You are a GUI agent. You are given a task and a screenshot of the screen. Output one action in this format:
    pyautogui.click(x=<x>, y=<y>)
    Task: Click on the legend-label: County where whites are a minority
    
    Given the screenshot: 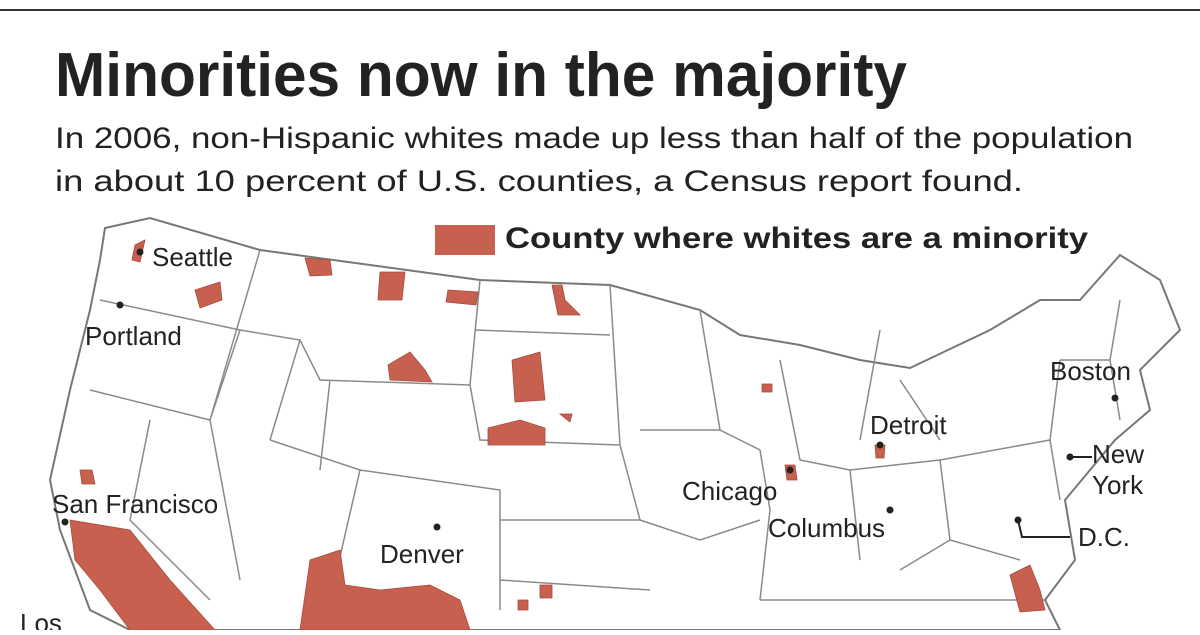 What is the action you would take?
    pyautogui.click(x=796, y=238)
    